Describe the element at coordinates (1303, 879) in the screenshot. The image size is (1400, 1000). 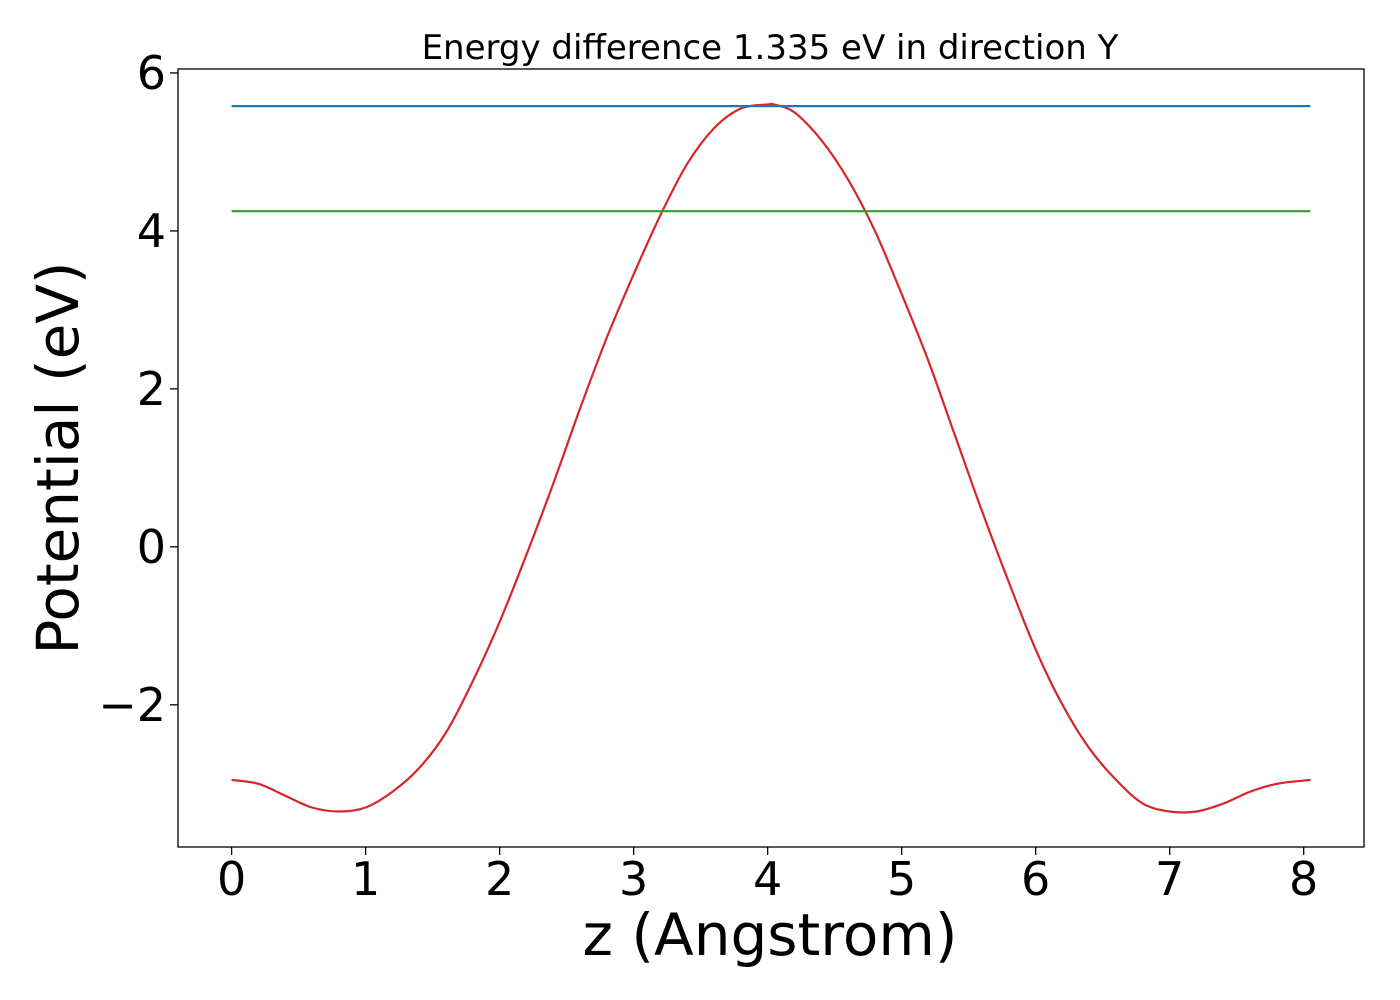
I see `x-tick-label: 8` at that location.